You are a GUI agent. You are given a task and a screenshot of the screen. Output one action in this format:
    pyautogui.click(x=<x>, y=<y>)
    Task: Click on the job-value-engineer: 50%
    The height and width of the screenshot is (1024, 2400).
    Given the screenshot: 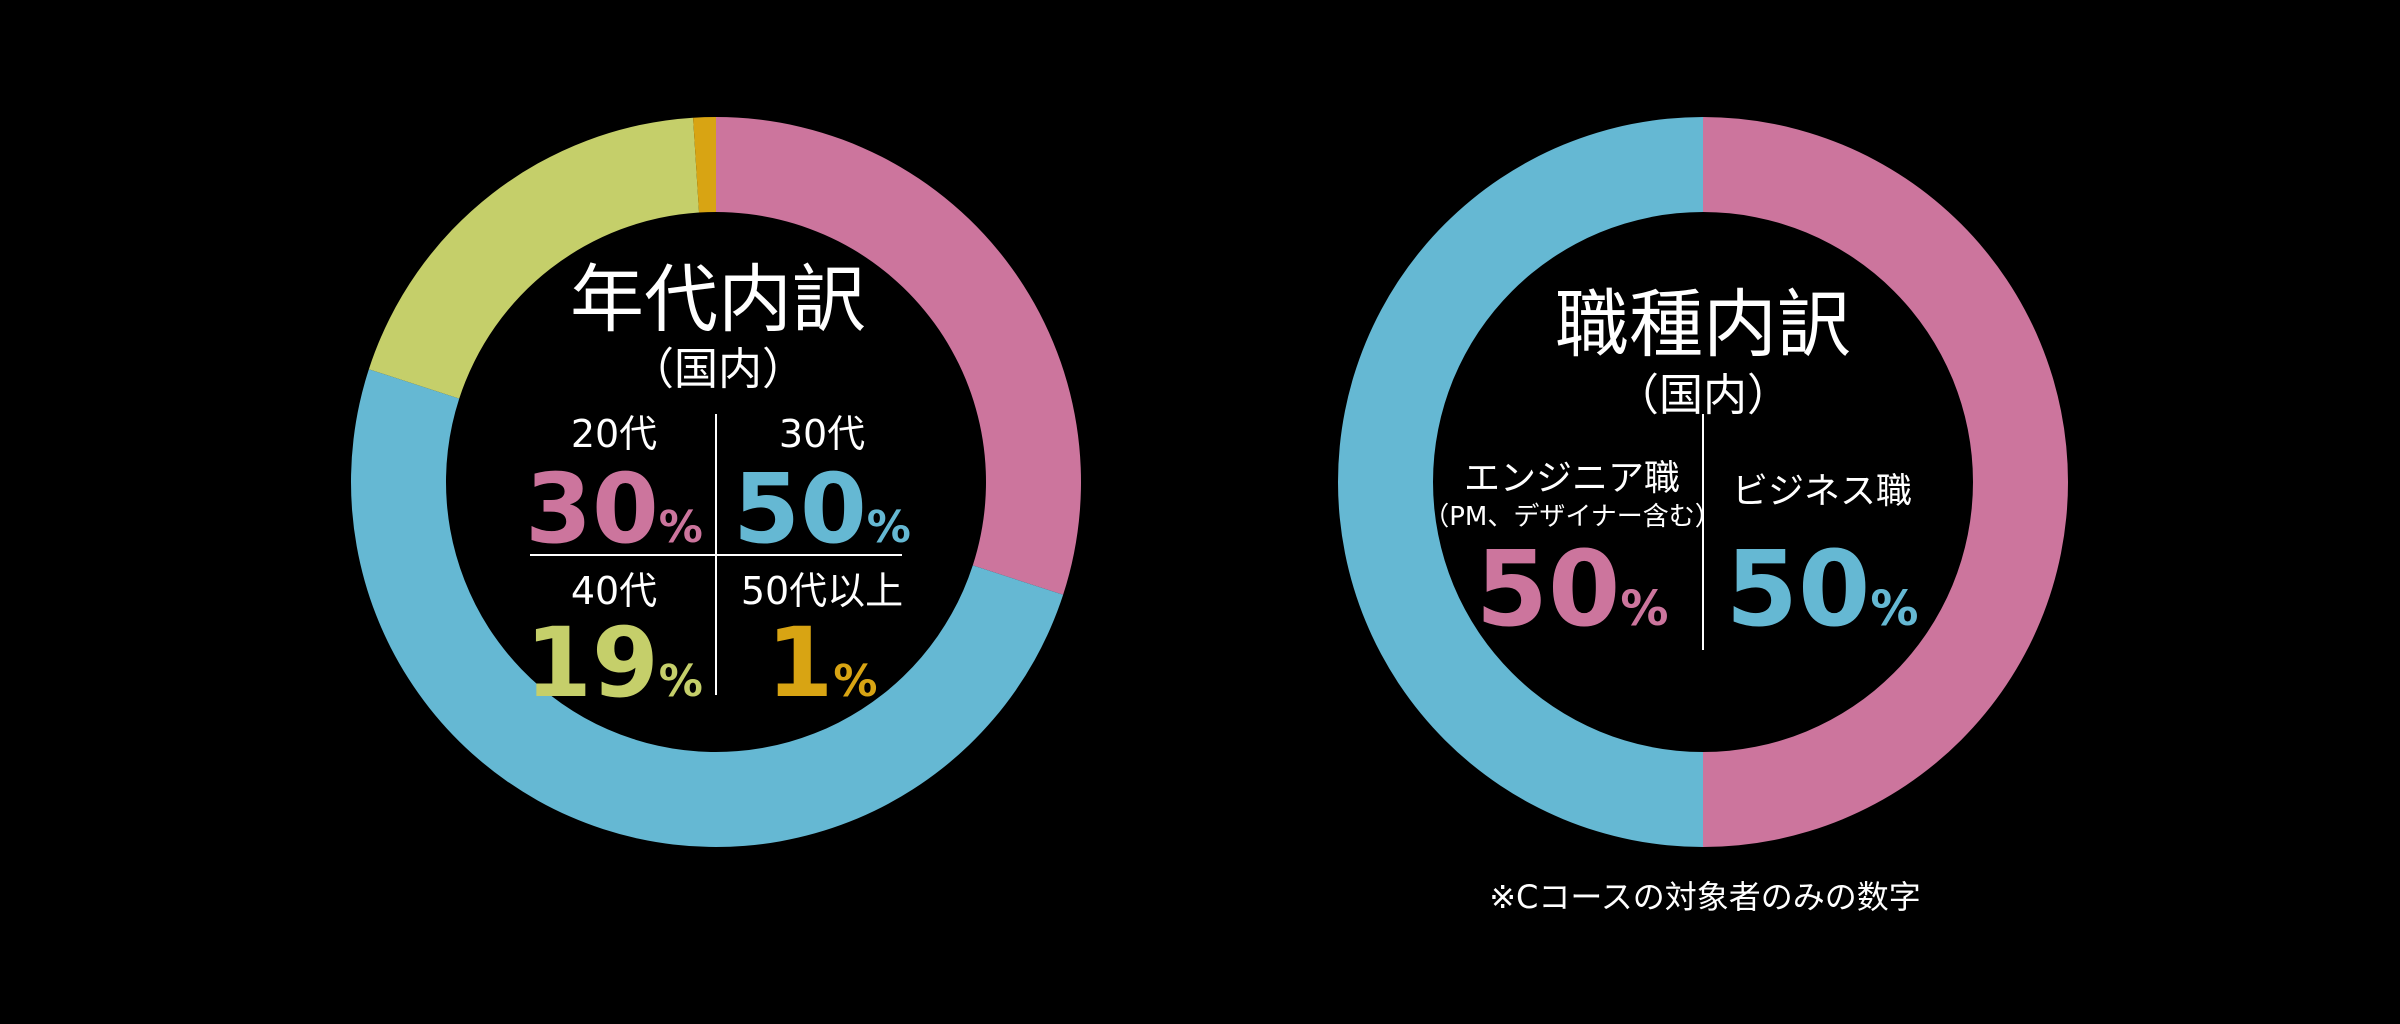 What is the action you would take?
    pyautogui.click(x=1572, y=589)
    